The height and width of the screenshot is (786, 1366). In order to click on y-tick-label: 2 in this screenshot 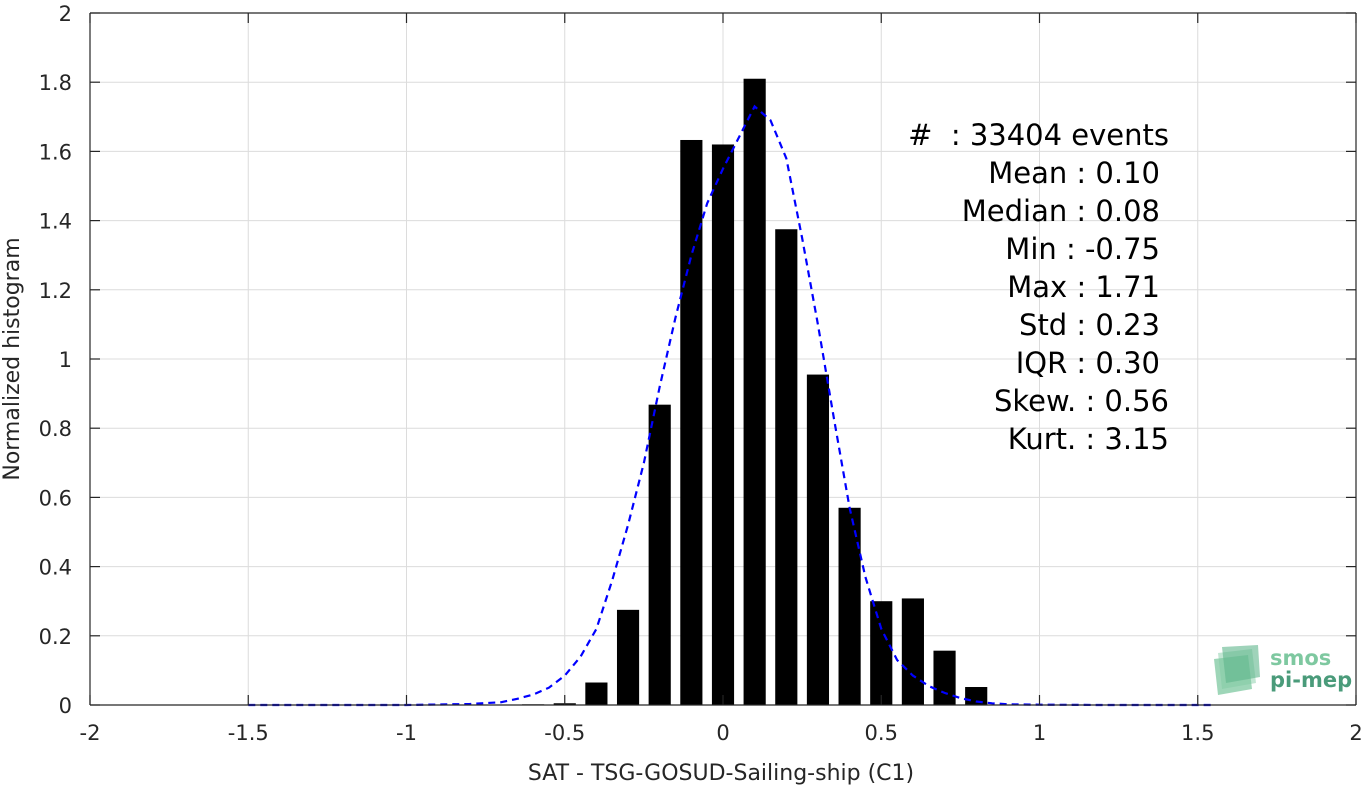, I will do `click(65, 14)`.